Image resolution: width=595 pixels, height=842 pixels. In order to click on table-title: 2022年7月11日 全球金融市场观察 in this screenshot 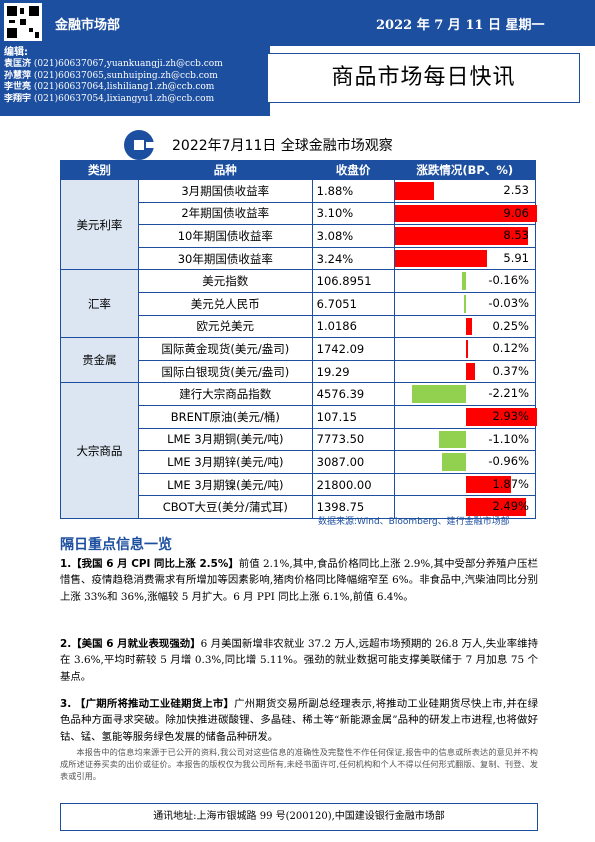, I will do `click(282, 146)`.